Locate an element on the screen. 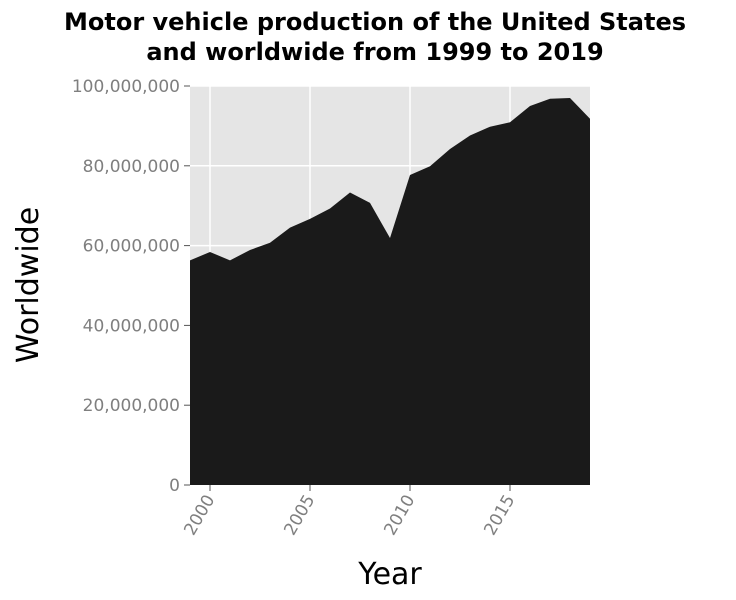 The width and height of the screenshot is (736, 600). y-tick-label: 0 is located at coordinates (174, 486).